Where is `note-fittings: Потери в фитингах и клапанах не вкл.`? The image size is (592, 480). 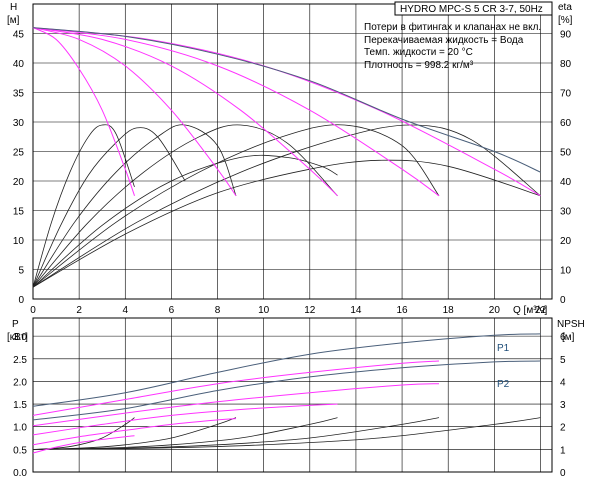
note-fittings: Потери в фитингах и клапанах не вкл. is located at coordinates (452, 27).